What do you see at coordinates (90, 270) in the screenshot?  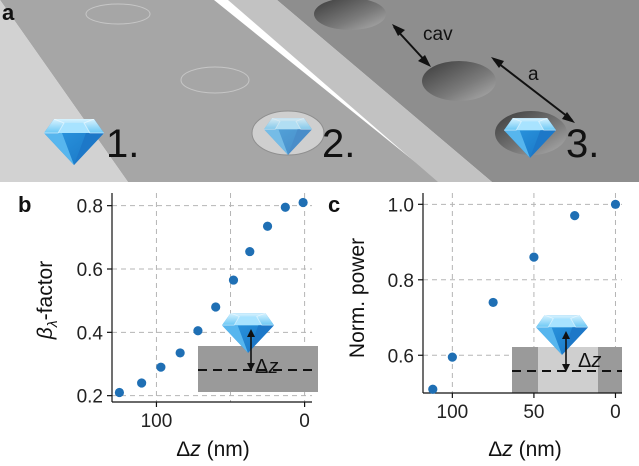 I see `b-ytick-label-2: 0.6` at bounding box center [90, 270].